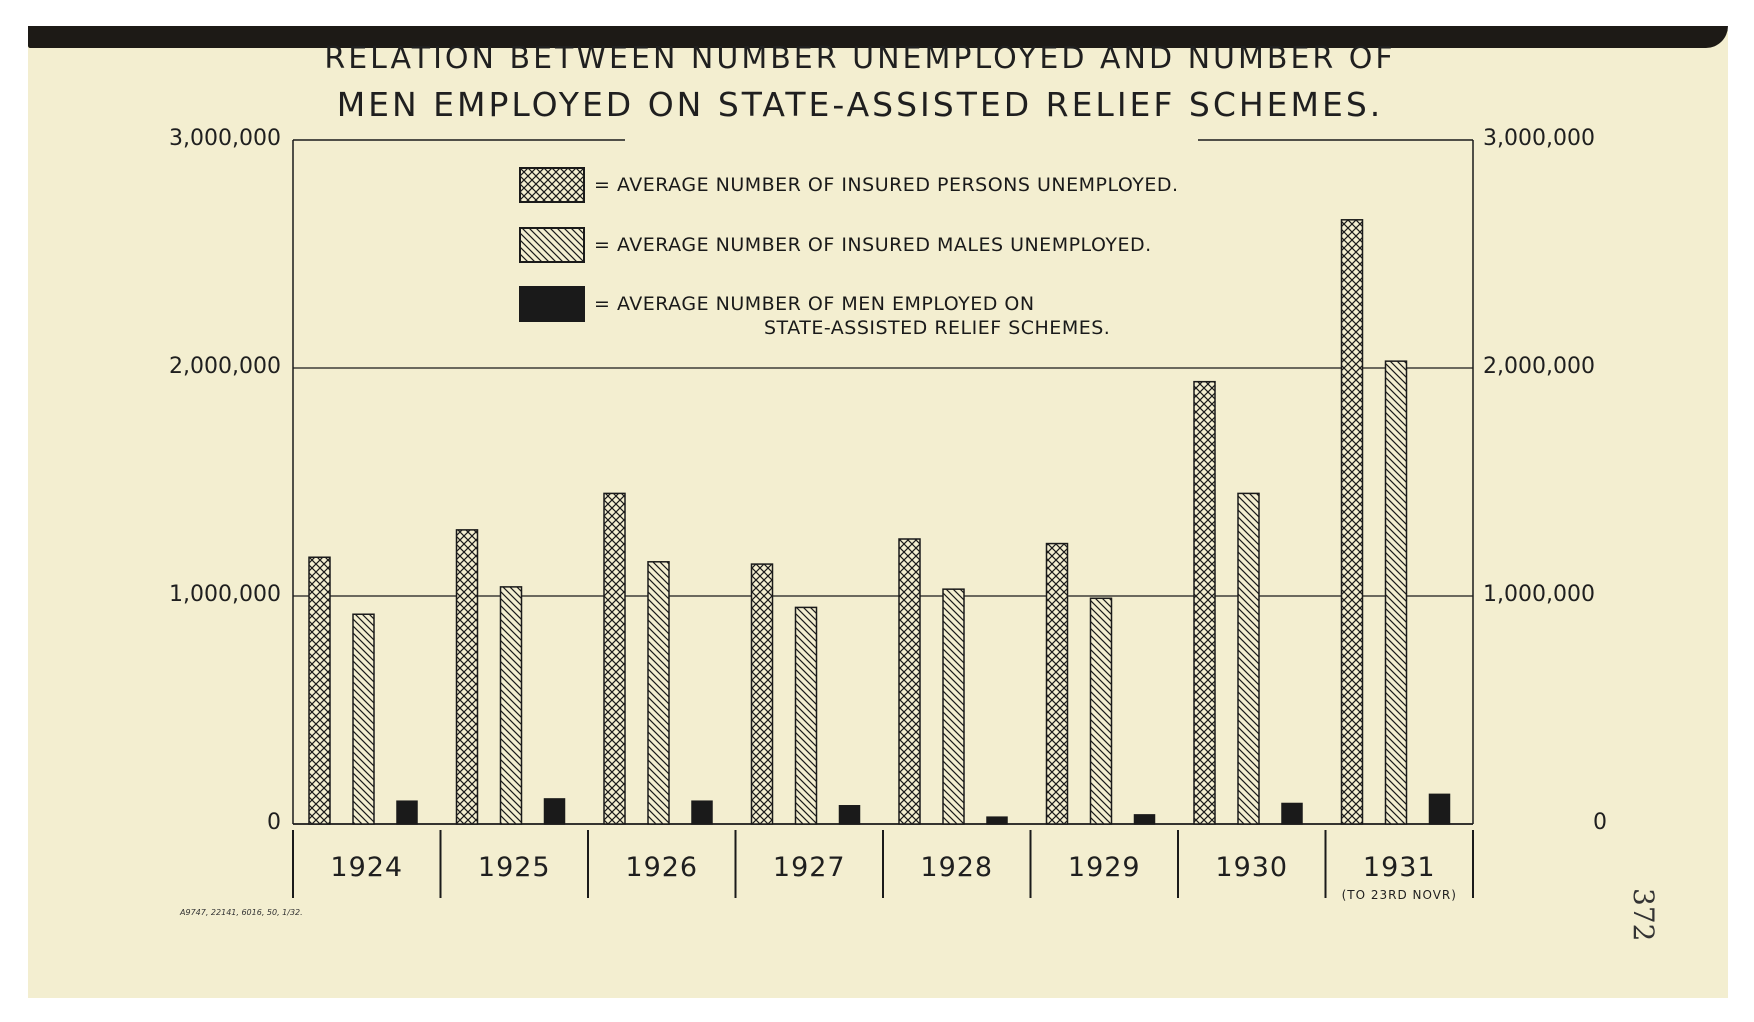 Image resolution: width=1754 pixels, height=1022 pixels. Describe the element at coordinates (1539, 594) in the screenshot. I see `y-tick-label-right: 1,000,000` at that location.